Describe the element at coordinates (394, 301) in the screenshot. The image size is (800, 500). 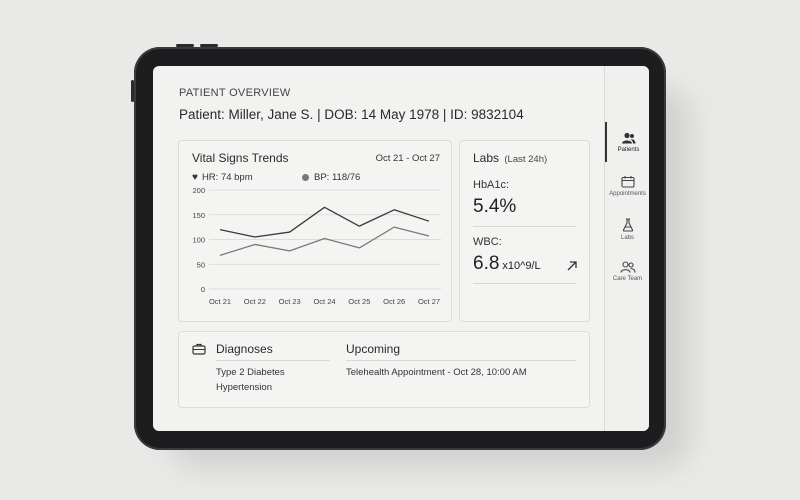
I see `x-tick-label: Oct 26` at that location.